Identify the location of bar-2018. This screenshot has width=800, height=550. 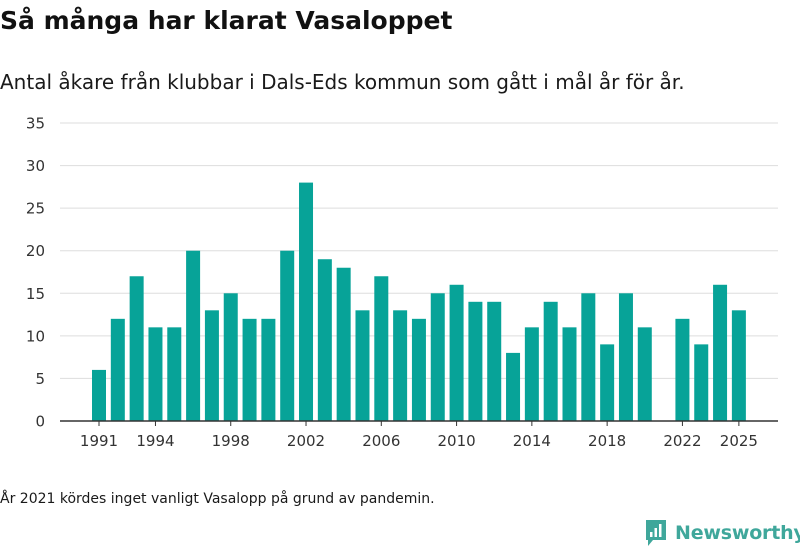
(607, 382).